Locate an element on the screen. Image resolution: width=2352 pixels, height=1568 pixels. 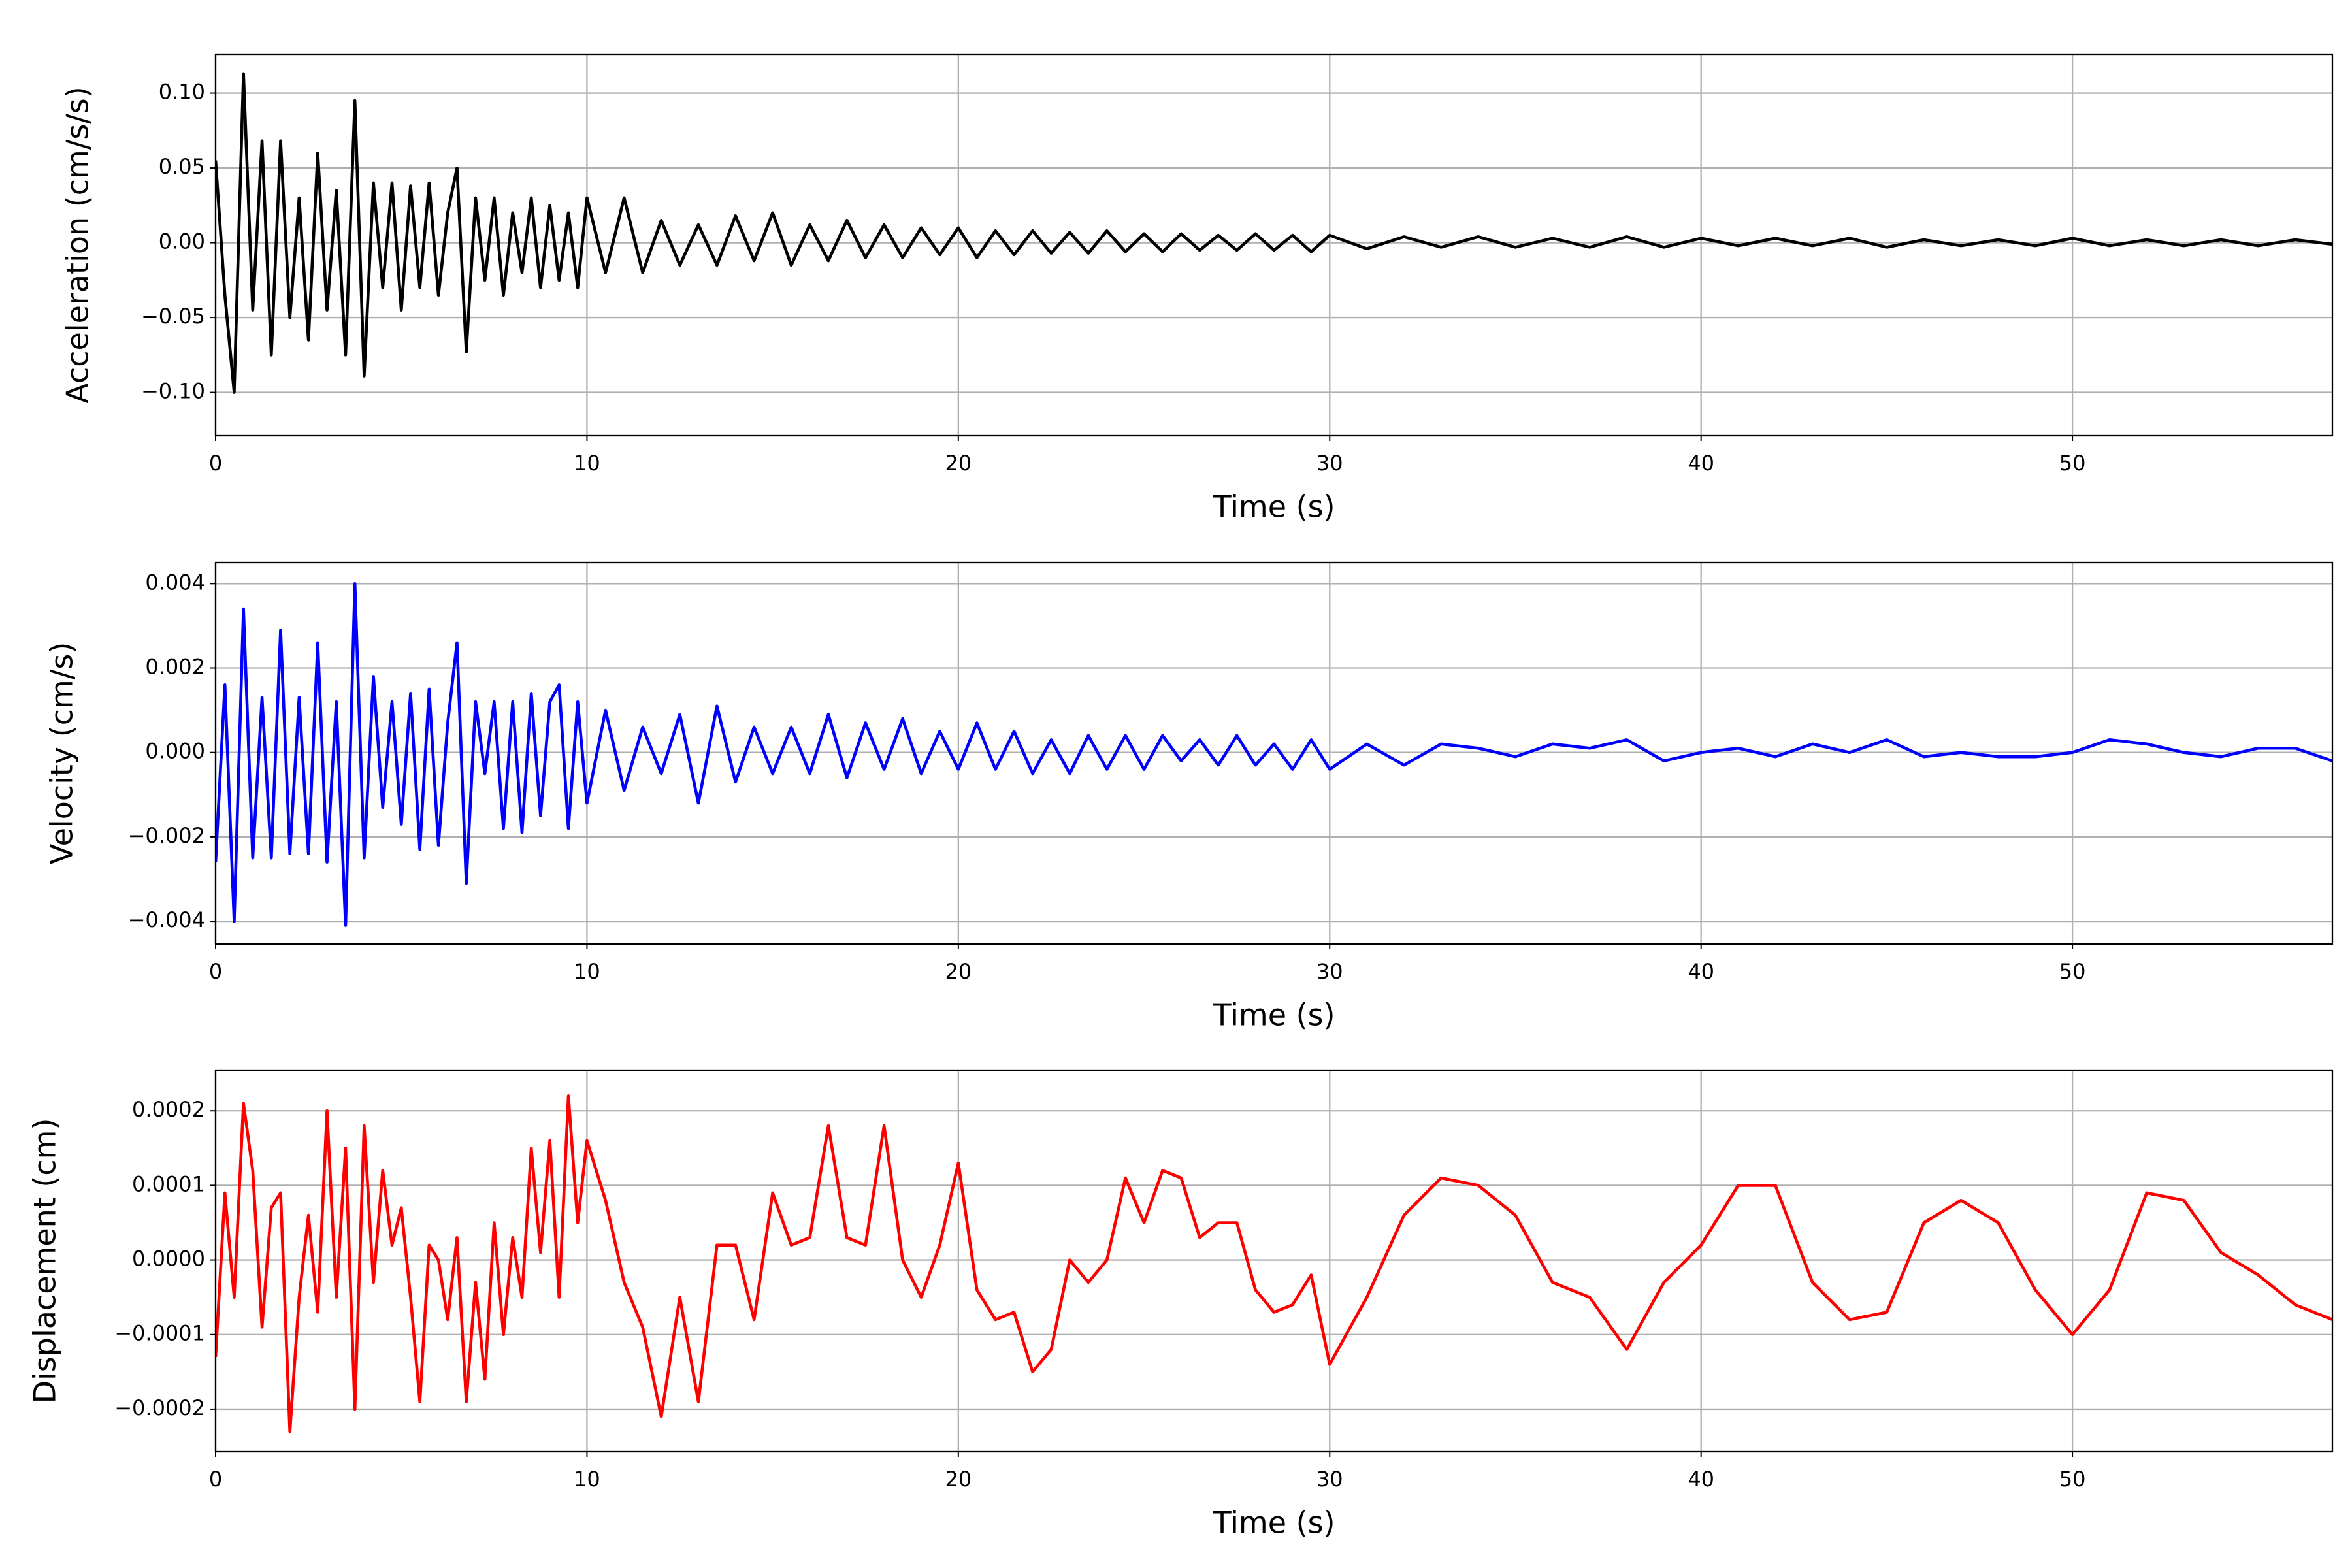
axis-label: Displacement (cm) is located at coordinates (45, 1261).